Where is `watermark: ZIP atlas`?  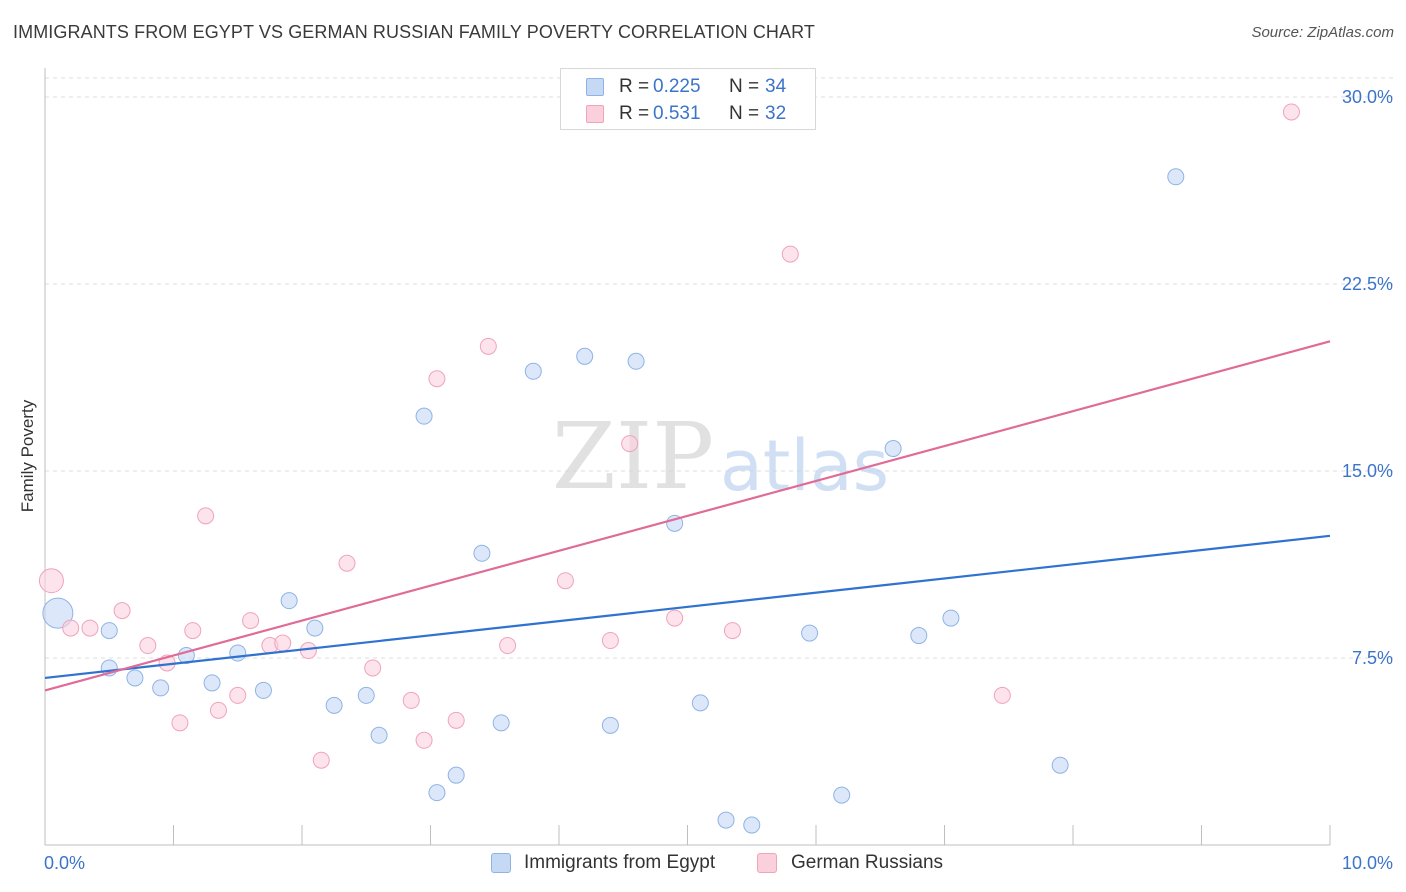
watermark: ZIP atlas is located at coordinates (720, 456).